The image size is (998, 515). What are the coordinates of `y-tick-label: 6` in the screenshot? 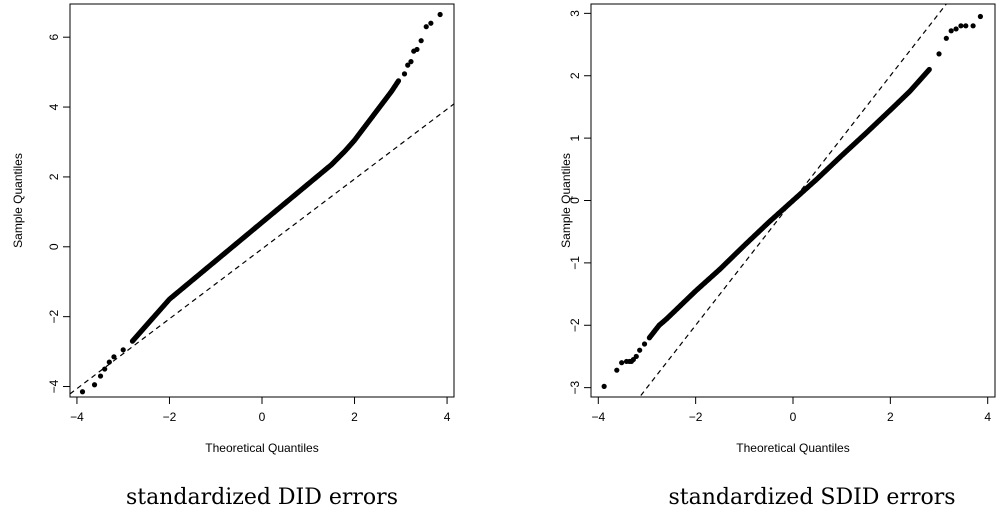 It's located at (54, 37).